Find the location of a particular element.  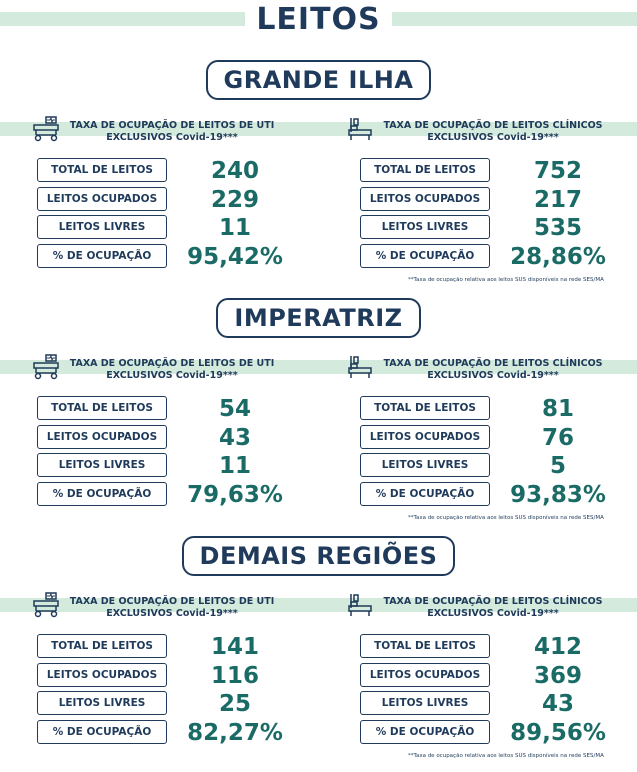

row-value: 752 is located at coordinates (557, 171).